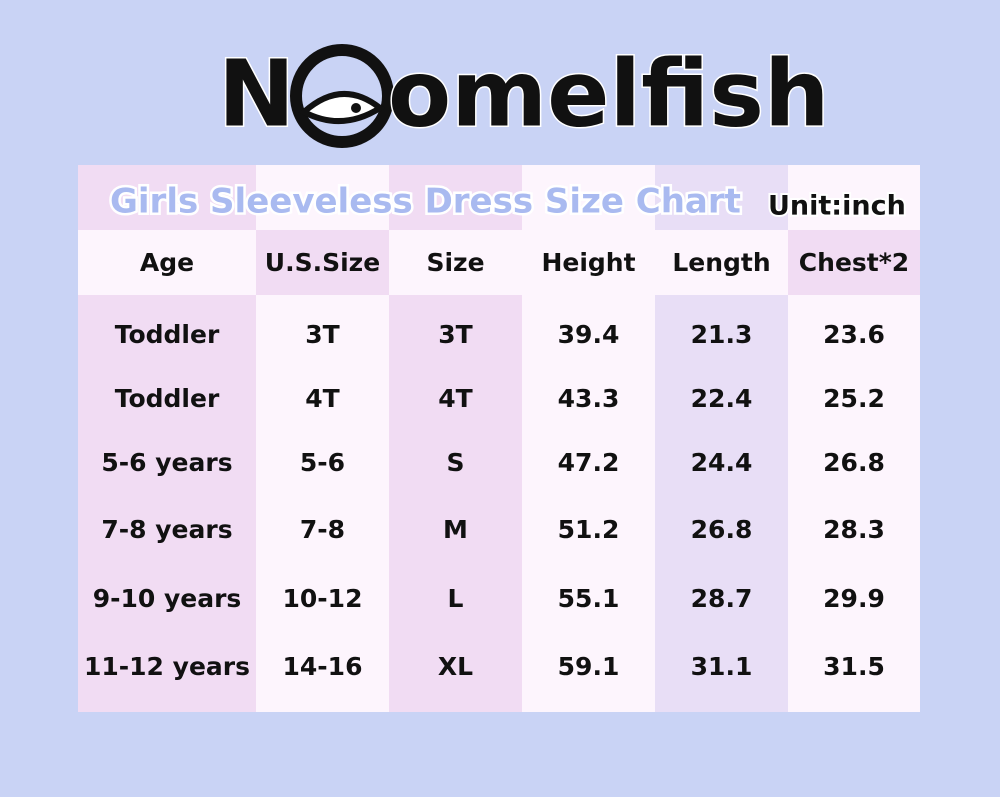  Describe the element at coordinates (837, 206) in the screenshot. I see `unit-label: Unit:inch` at that location.